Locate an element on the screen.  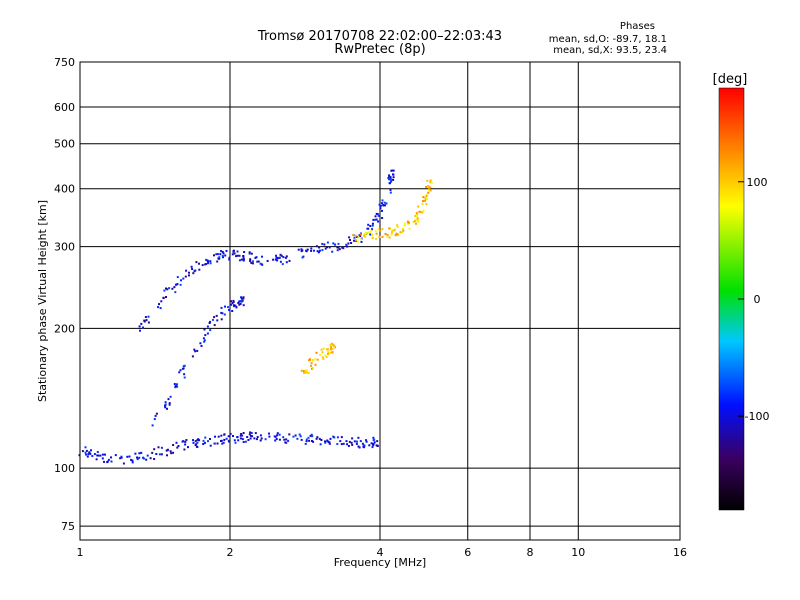
x-tick-label: 10 is located at coordinates (578, 552).